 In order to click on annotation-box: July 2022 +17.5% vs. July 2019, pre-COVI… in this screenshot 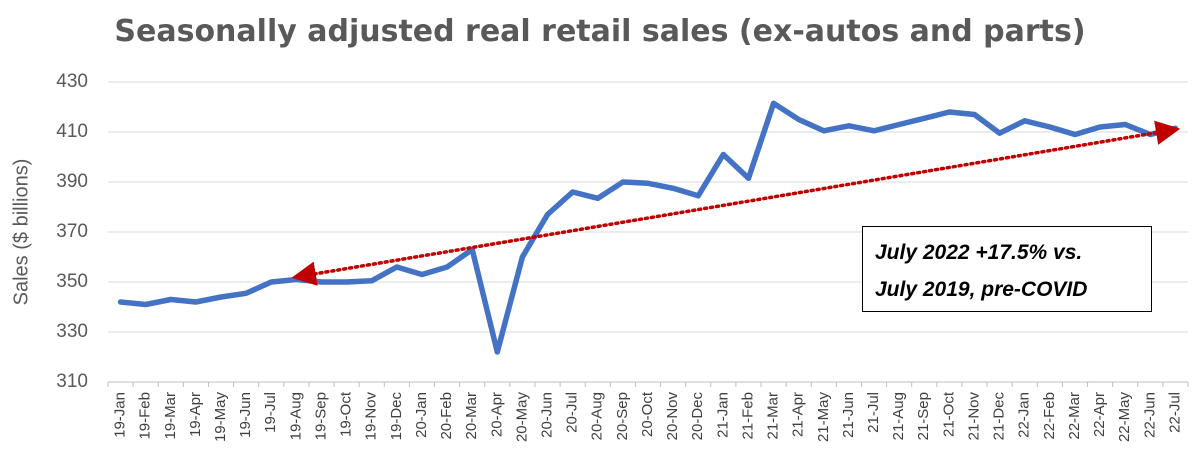, I will do `click(1007, 269)`.